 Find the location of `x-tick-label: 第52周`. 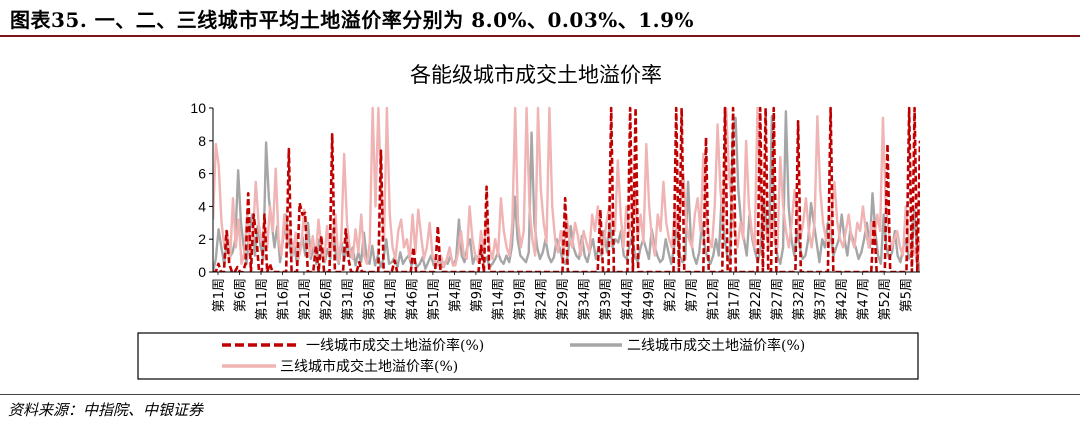

x-tick-label: 第52周 is located at coordinates (885, 299).